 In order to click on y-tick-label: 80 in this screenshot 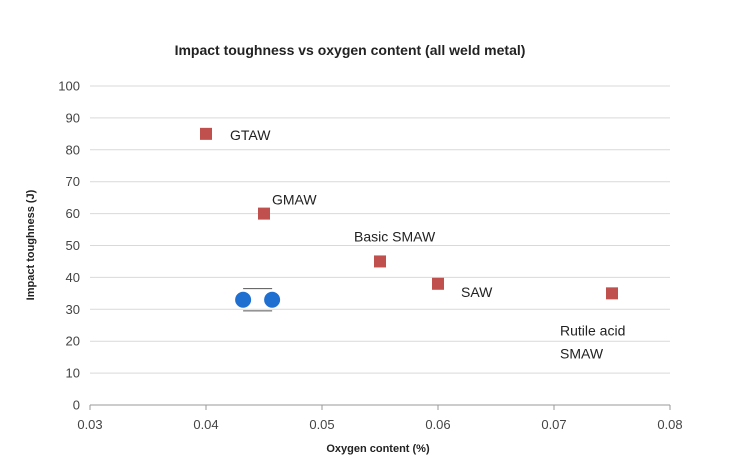, I will do `click(73, 149)`.